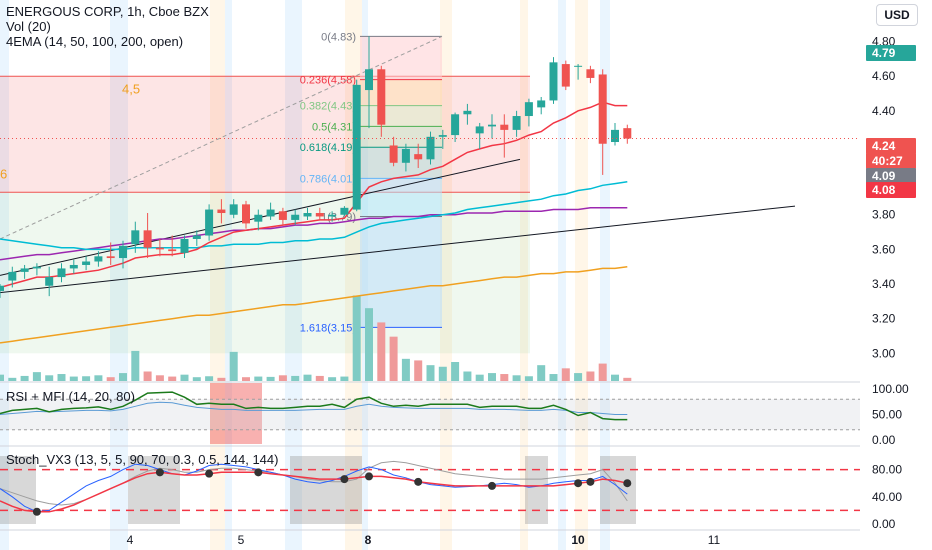  Describe the element at coordinates (236, 413) in the screenshot. I see `rsi-overbought-highlight` at that location.